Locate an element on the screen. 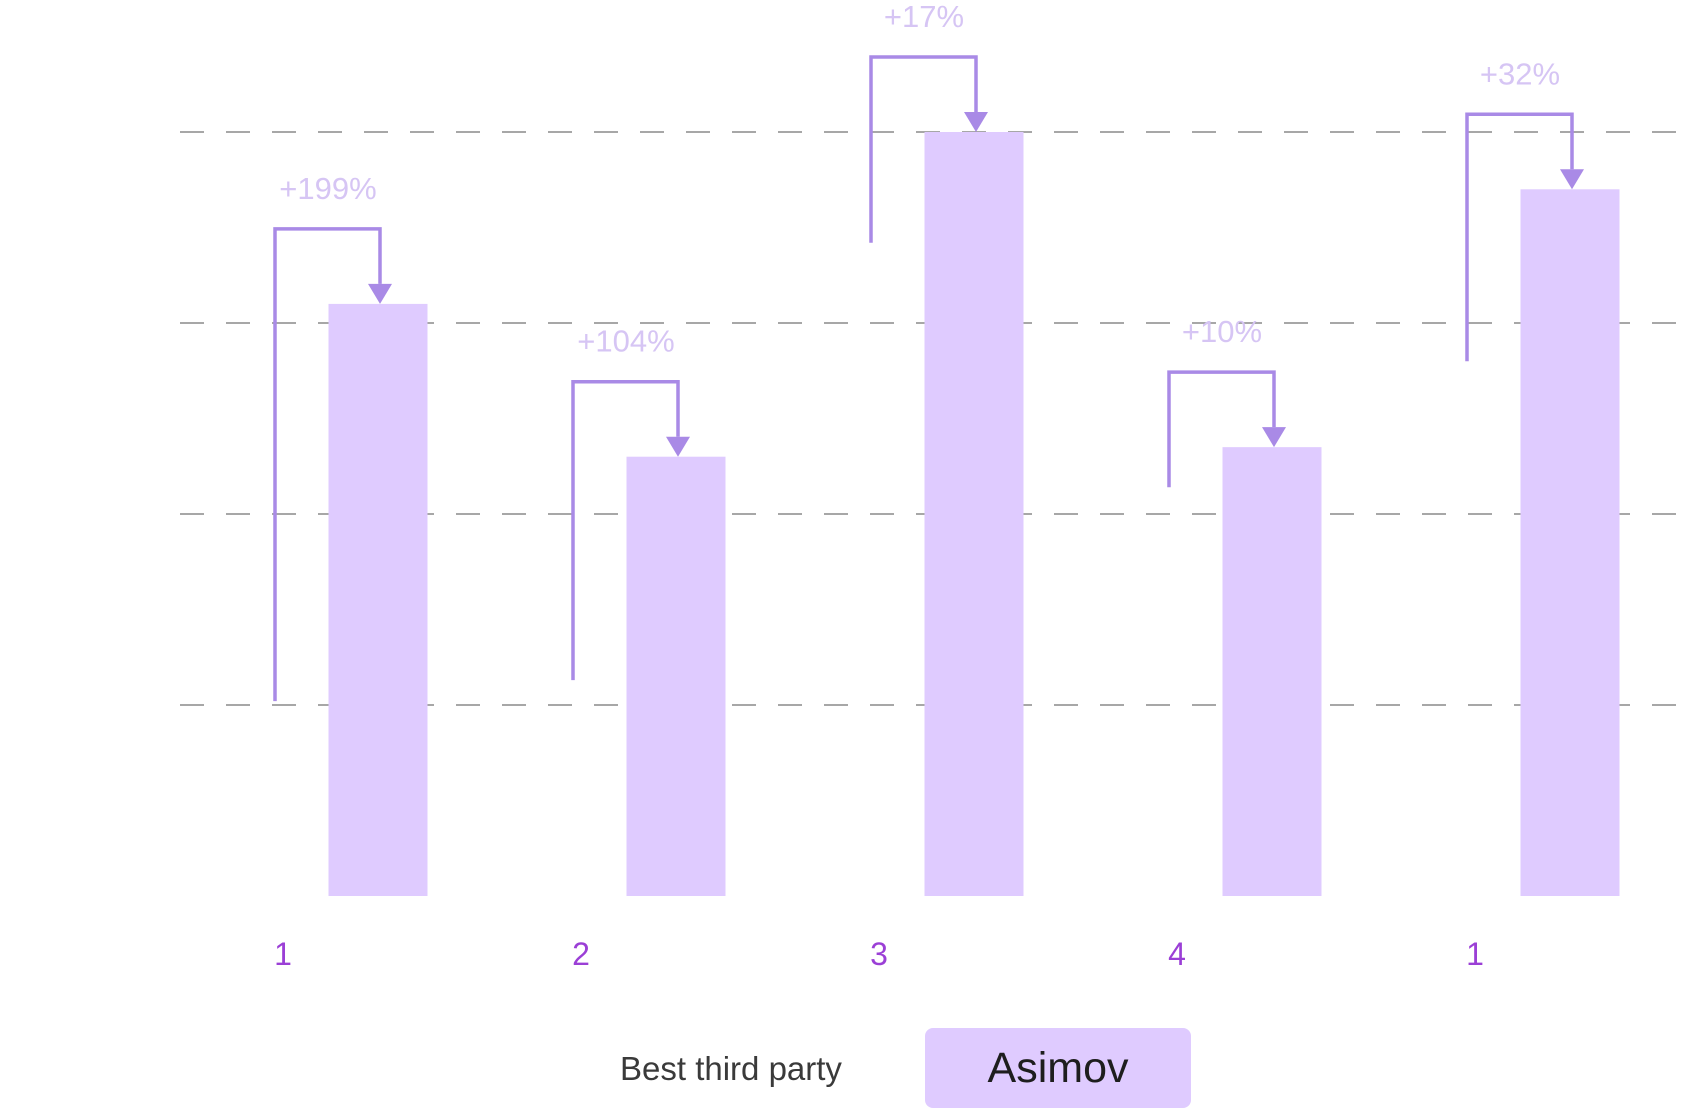  legend: Best third party Asimov is located at coordinates (844, 1068).